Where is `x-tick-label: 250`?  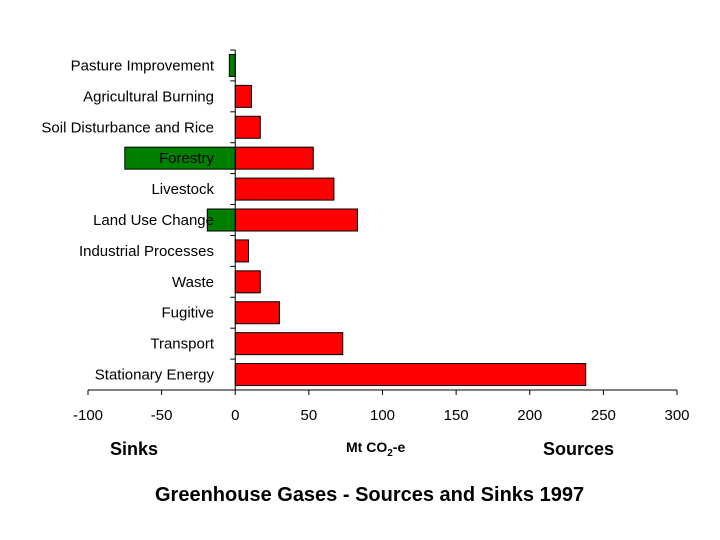
x-tick-label: 250 is located at coordinates (603, 415).